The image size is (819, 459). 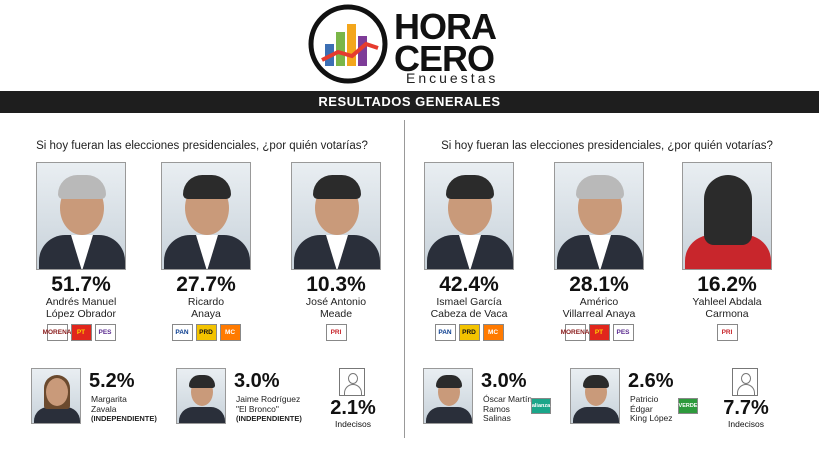 What do you see at coordinates (109, 399) in the screenshot?
I see `candidate-name: Margarita` at bounding box center [109, 399].